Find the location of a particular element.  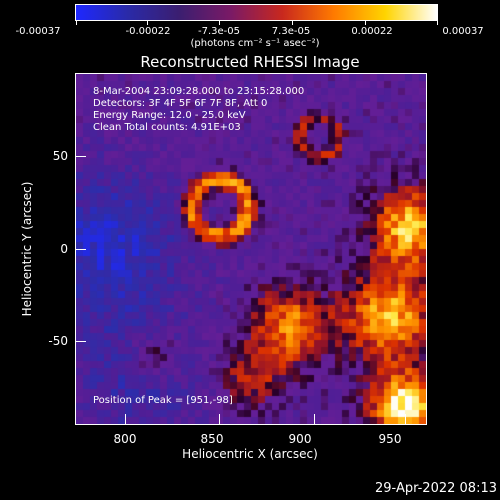

x-tick-label: 900 is located at coordinates (300, 439).